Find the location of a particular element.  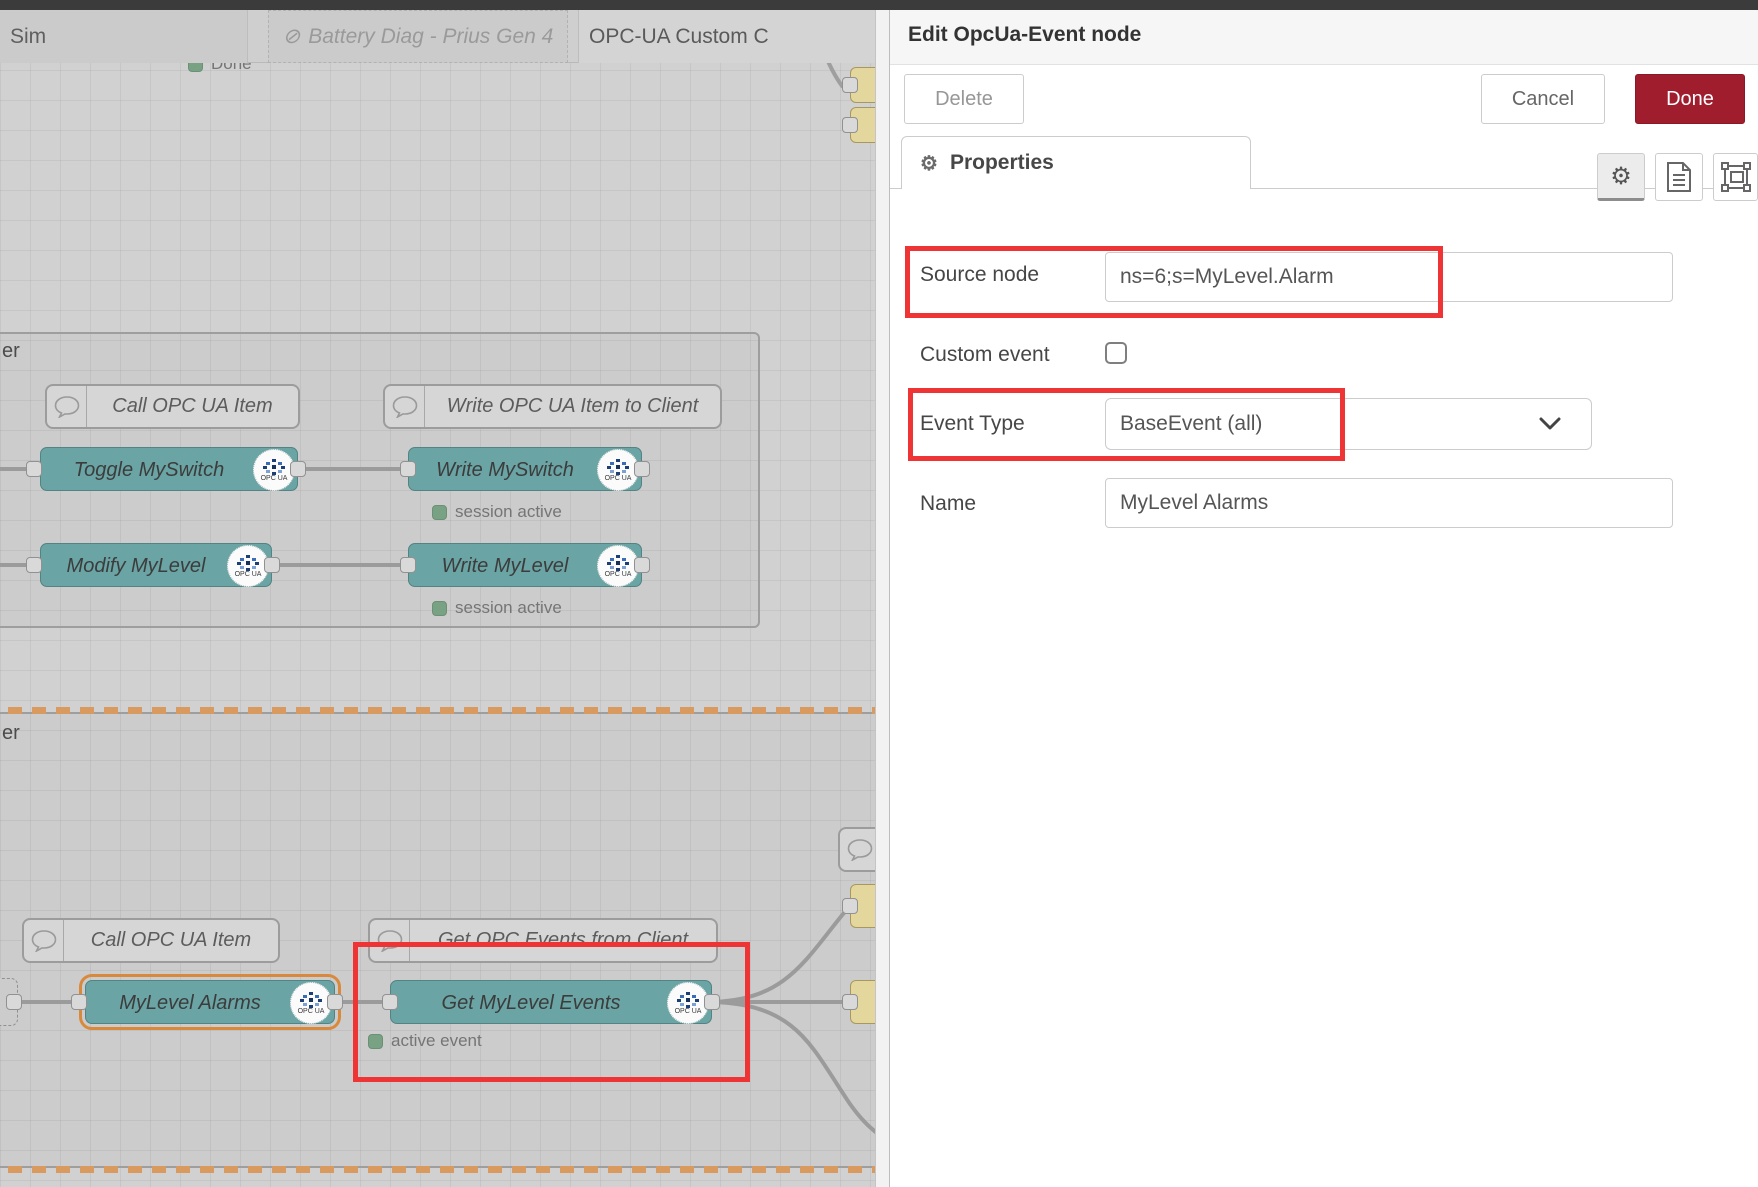

name-input is located at coordinates (1389, 503).